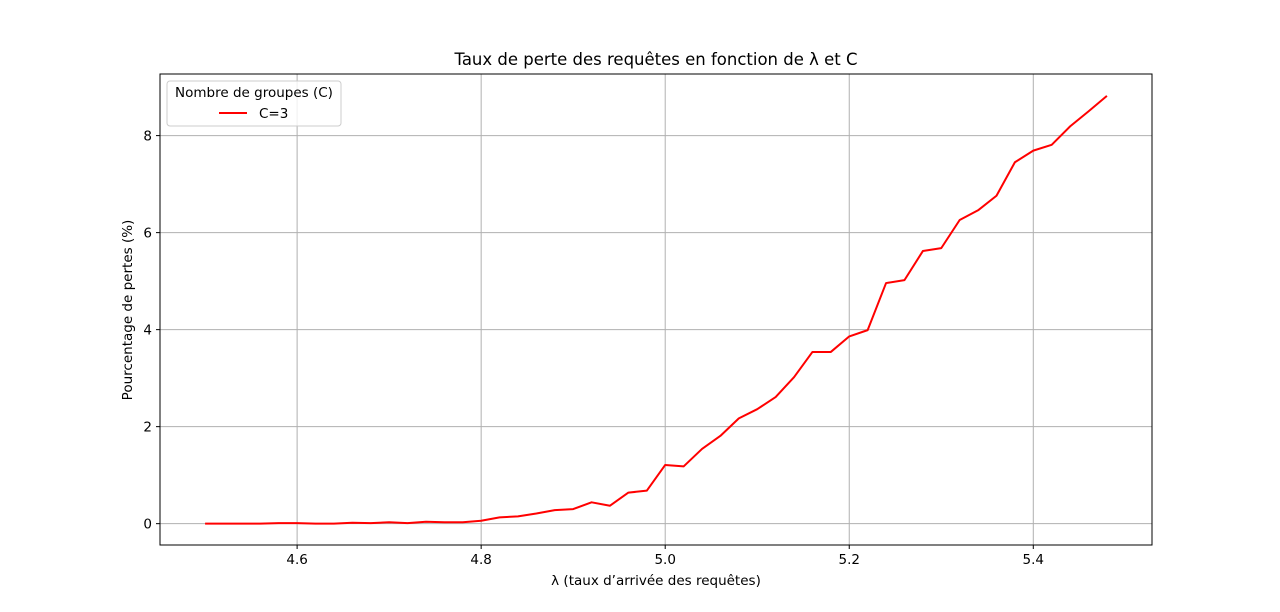 This screenshot has width=1280, height=612. What do you see at coordinates (147, 428) in the screenshot?
I see `y-tick-label: 2` at bounding box center [147, 428].